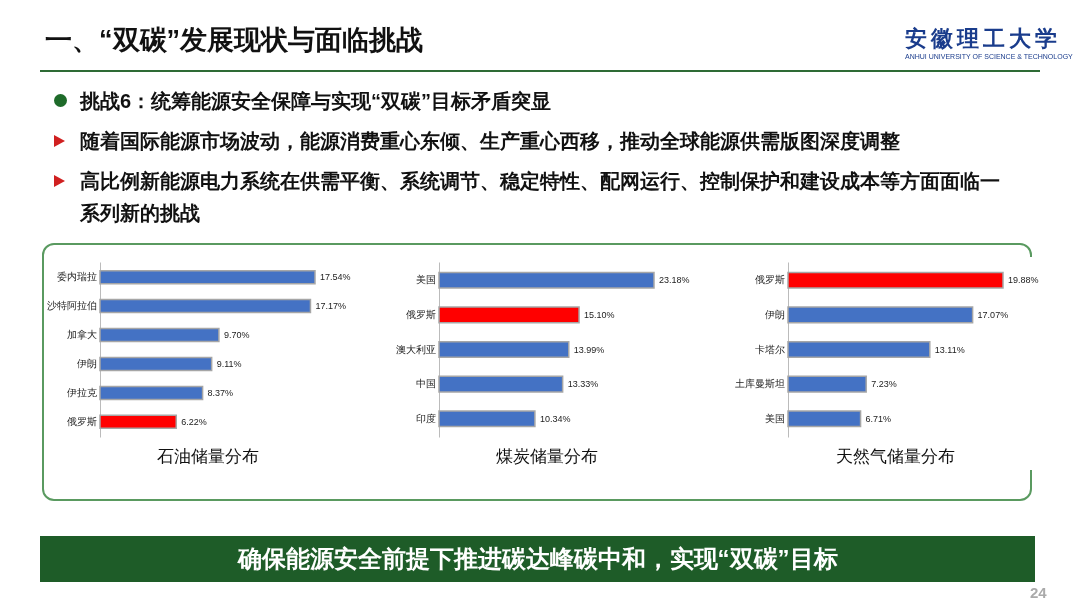 The image size is (1080, 607). Describe the element at coordinates (236, 335) in the screenshot. I see `data-label: 9.70%` at that location.